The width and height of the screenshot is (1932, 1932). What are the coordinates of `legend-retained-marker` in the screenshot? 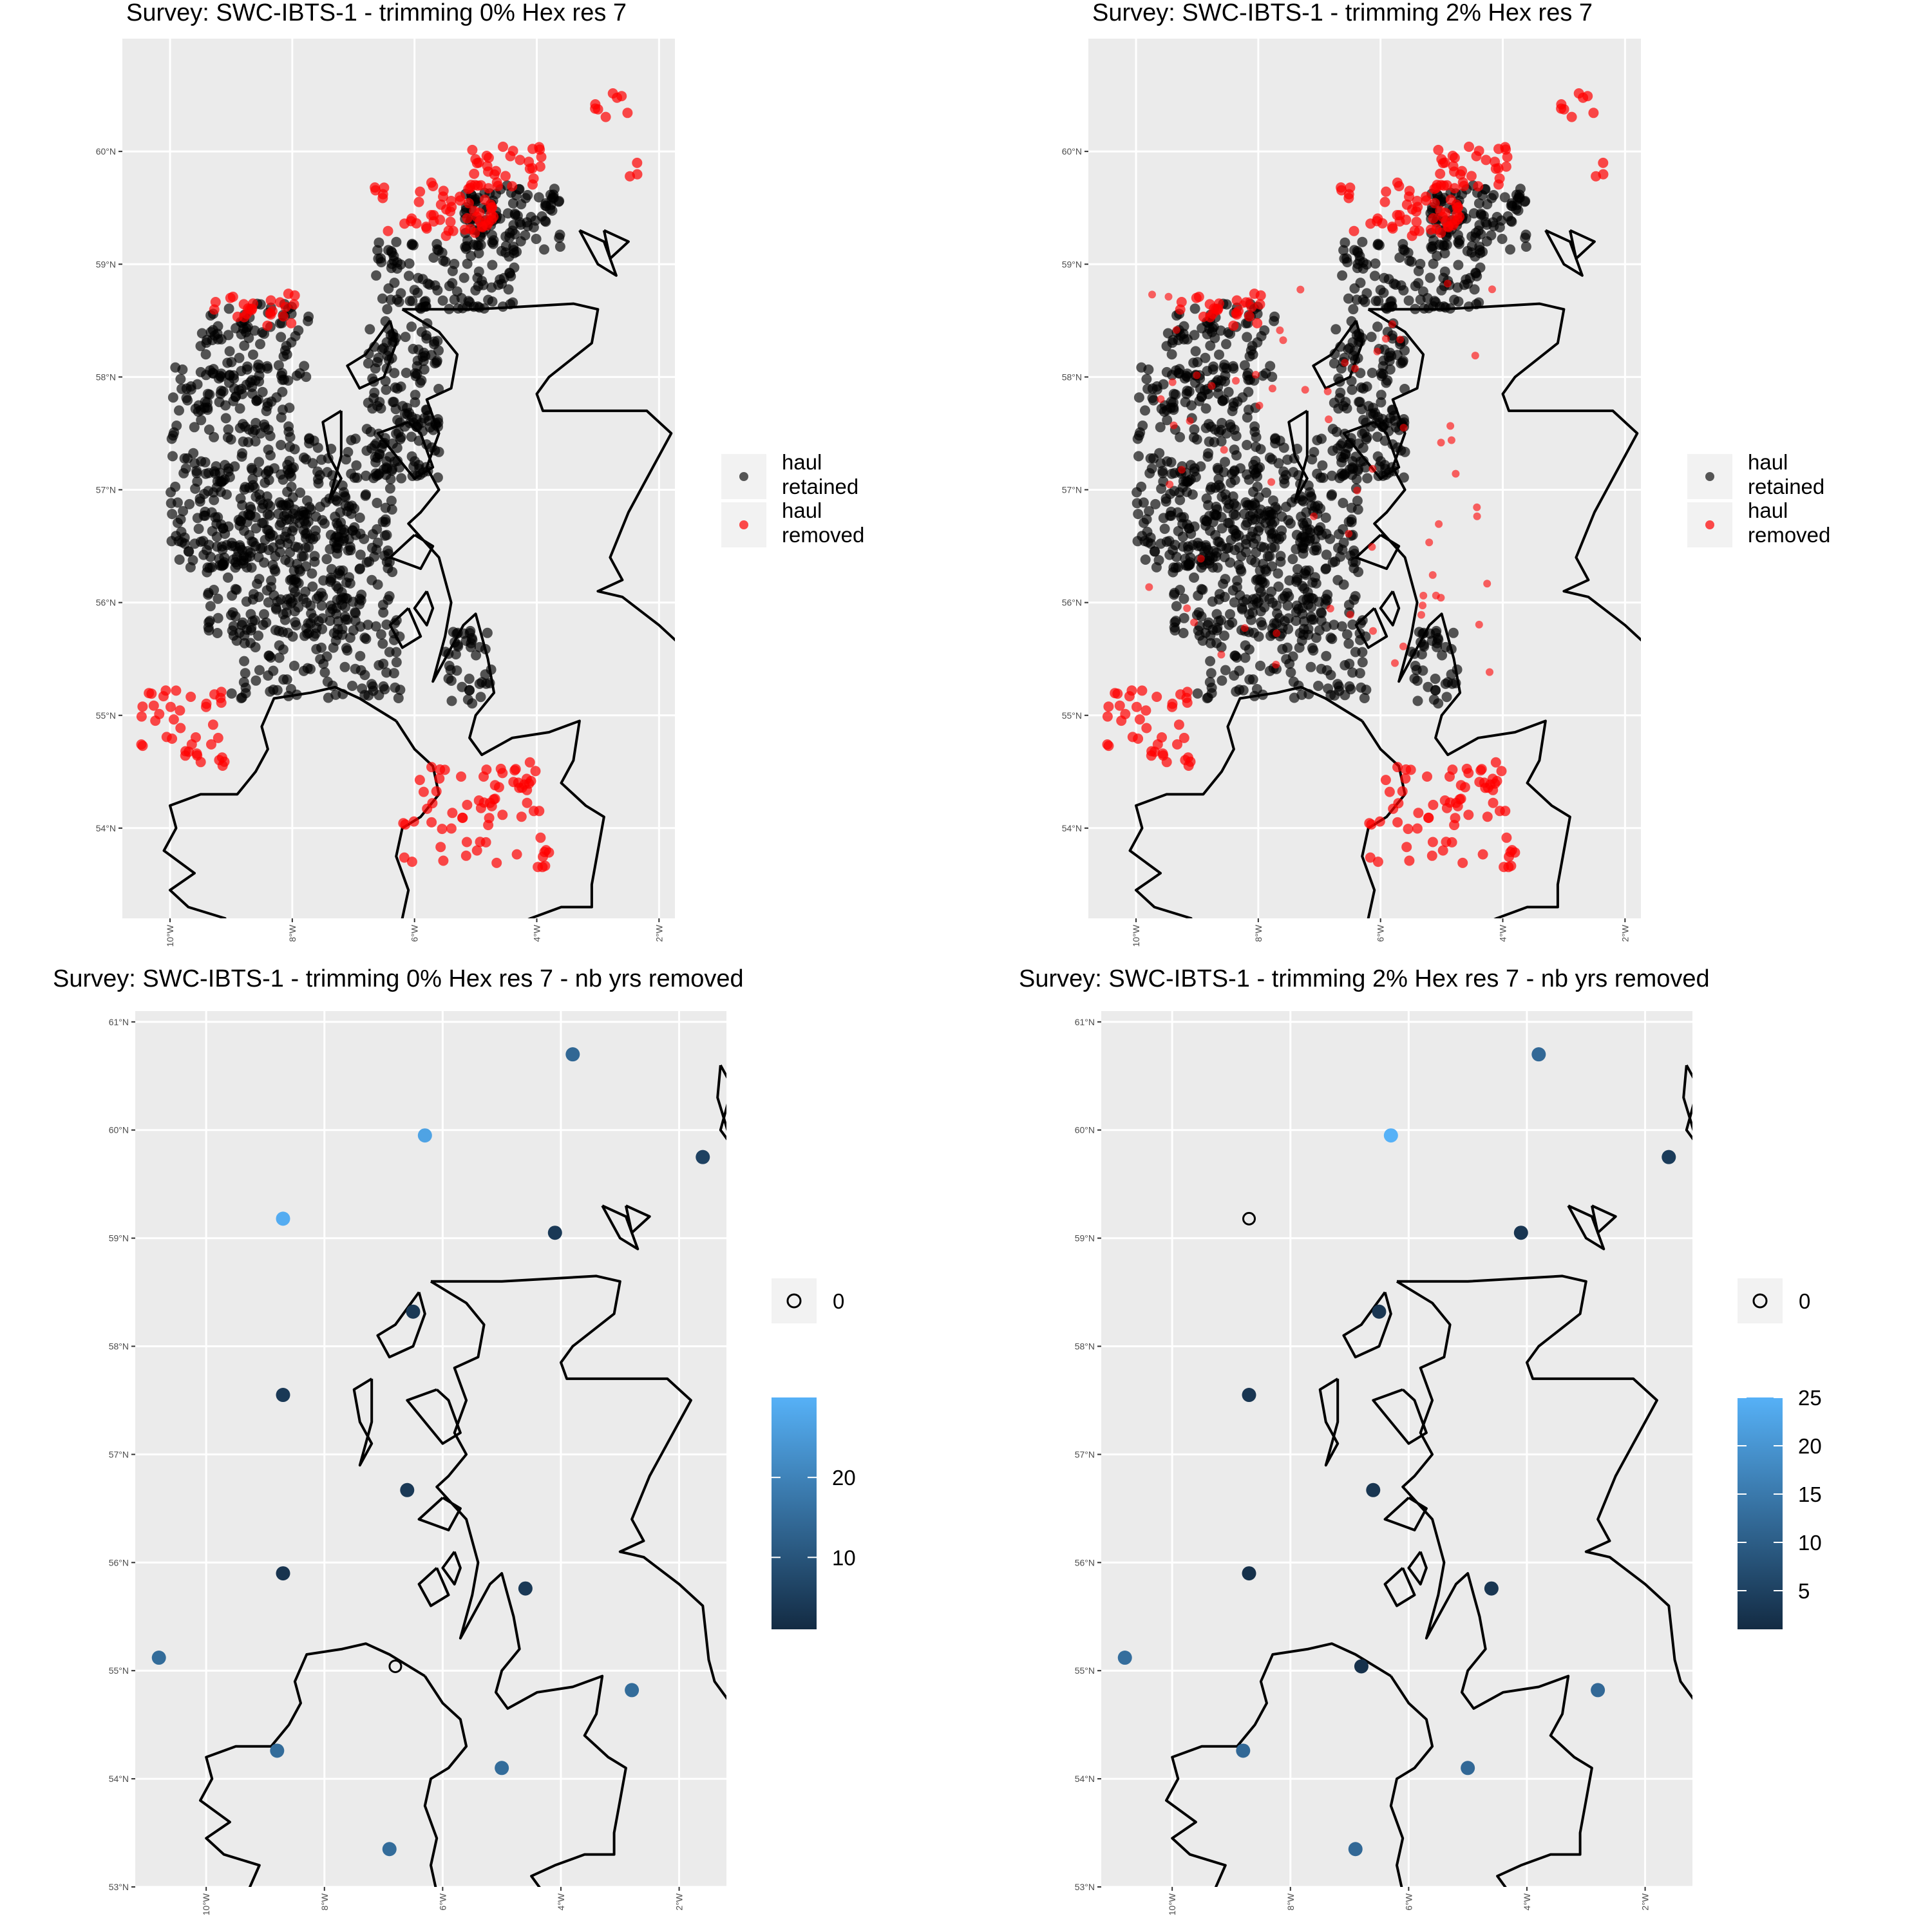 It's located at (1709, 477).